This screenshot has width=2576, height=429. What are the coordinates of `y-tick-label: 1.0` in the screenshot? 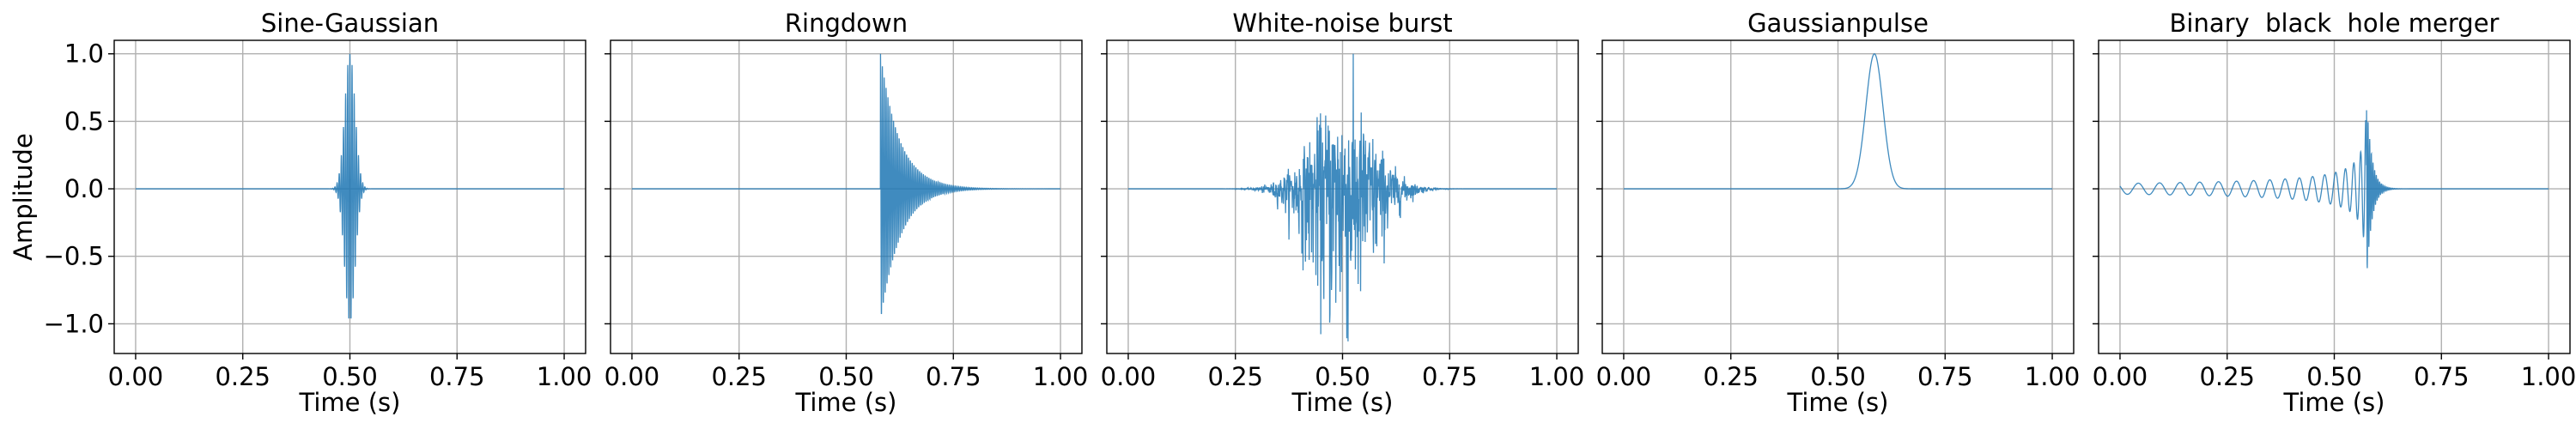 It's located at (84, 54).